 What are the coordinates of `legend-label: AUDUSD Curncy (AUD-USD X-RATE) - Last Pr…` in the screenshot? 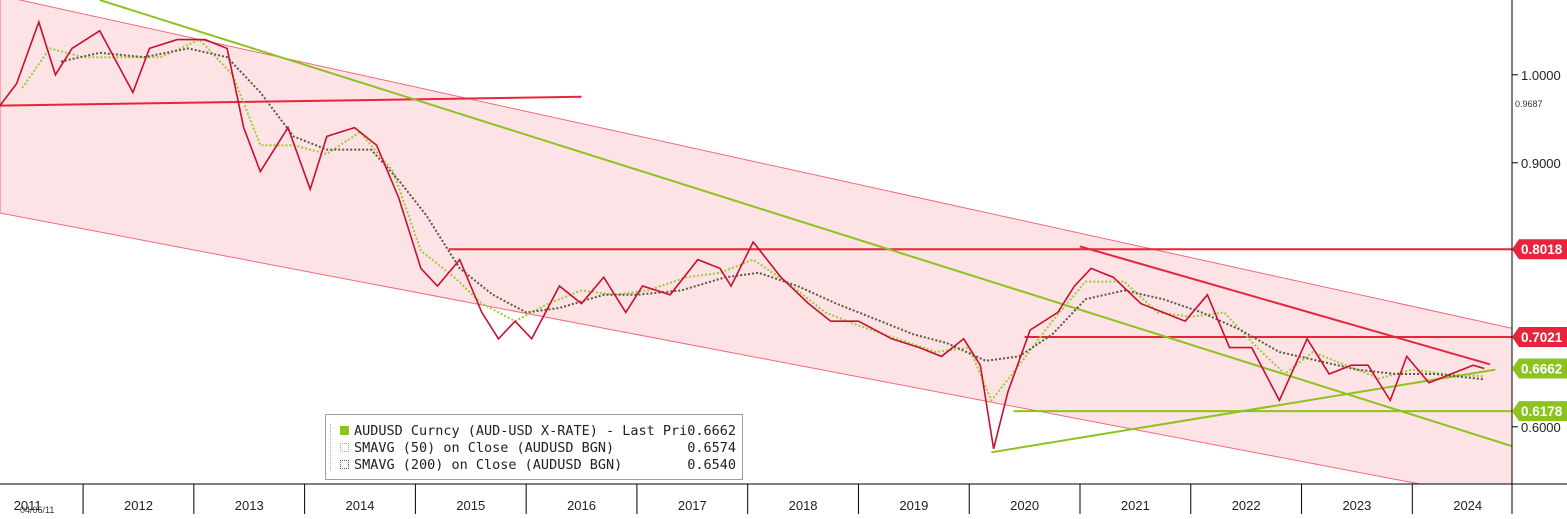 It's located at (521, 430).